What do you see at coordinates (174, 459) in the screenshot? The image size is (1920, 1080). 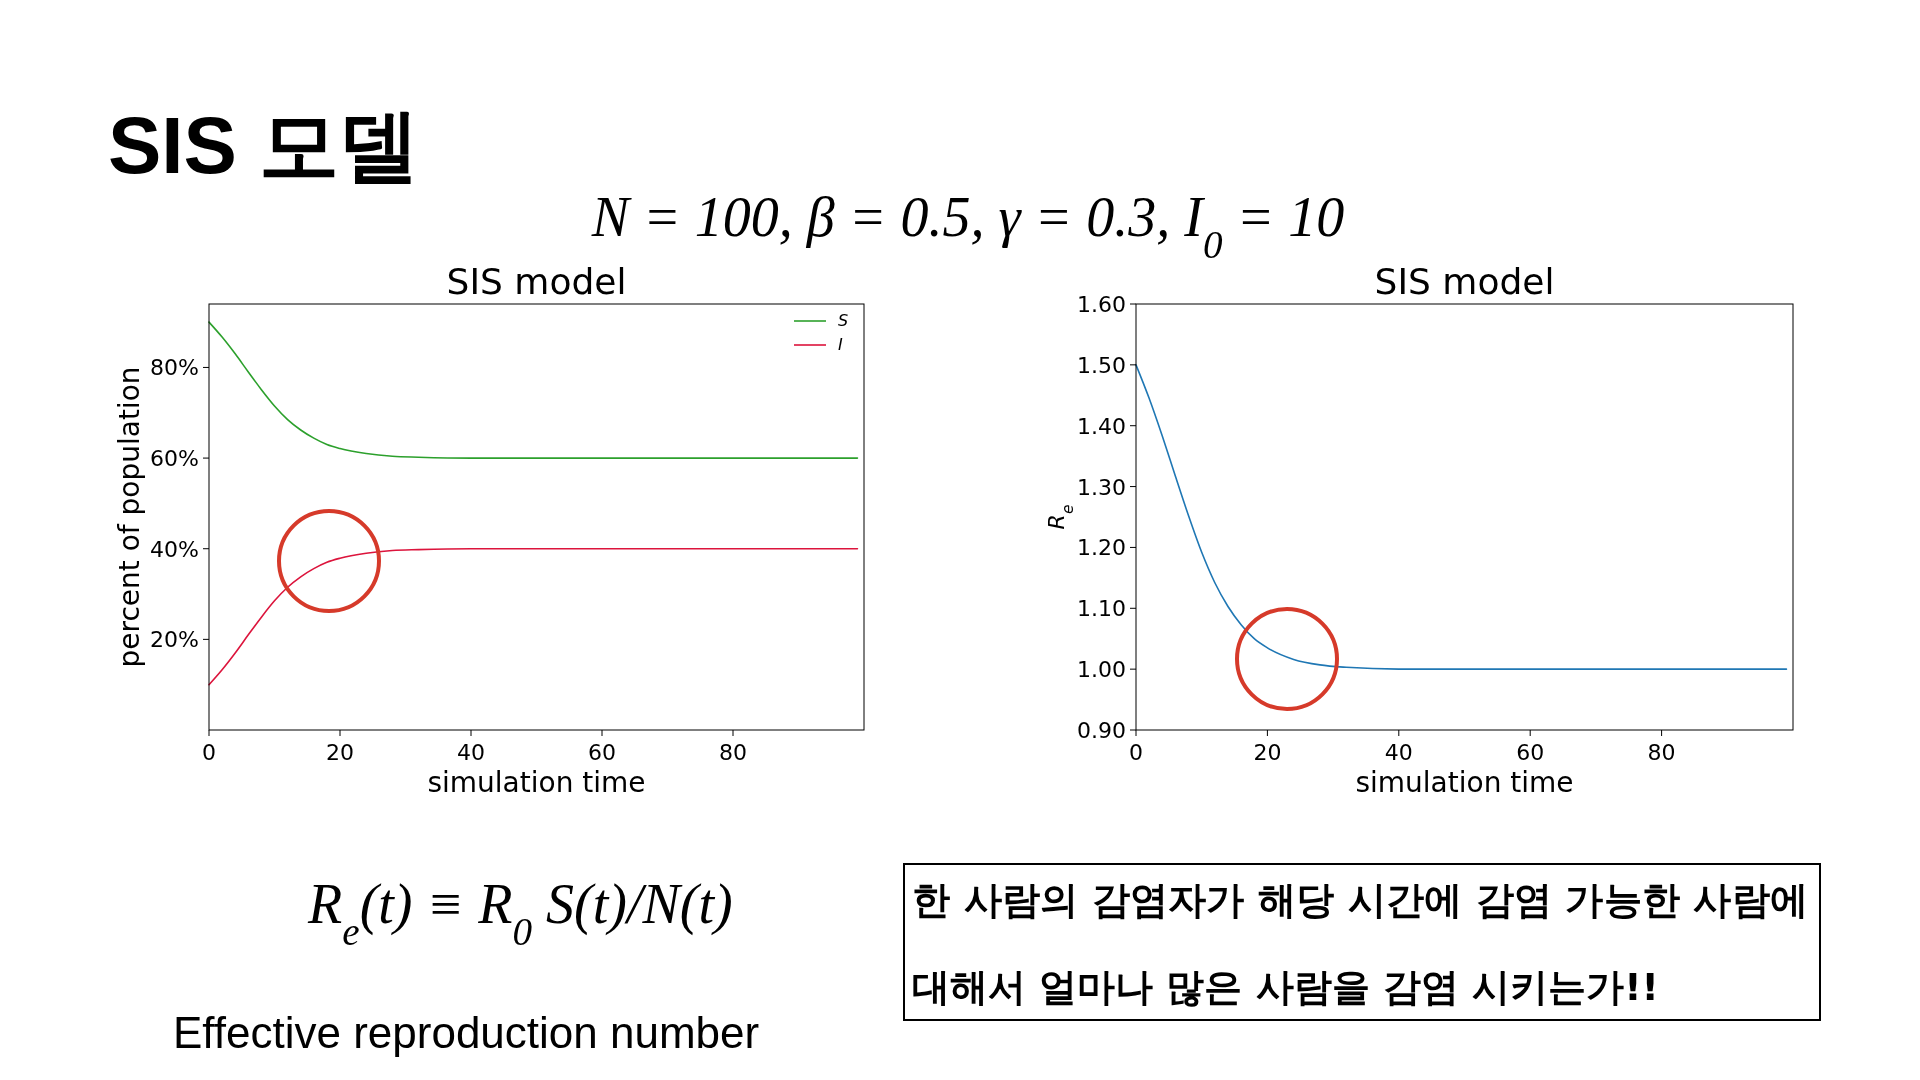 I see `y-tick-label: 60%` at bounding box center [174, 459].